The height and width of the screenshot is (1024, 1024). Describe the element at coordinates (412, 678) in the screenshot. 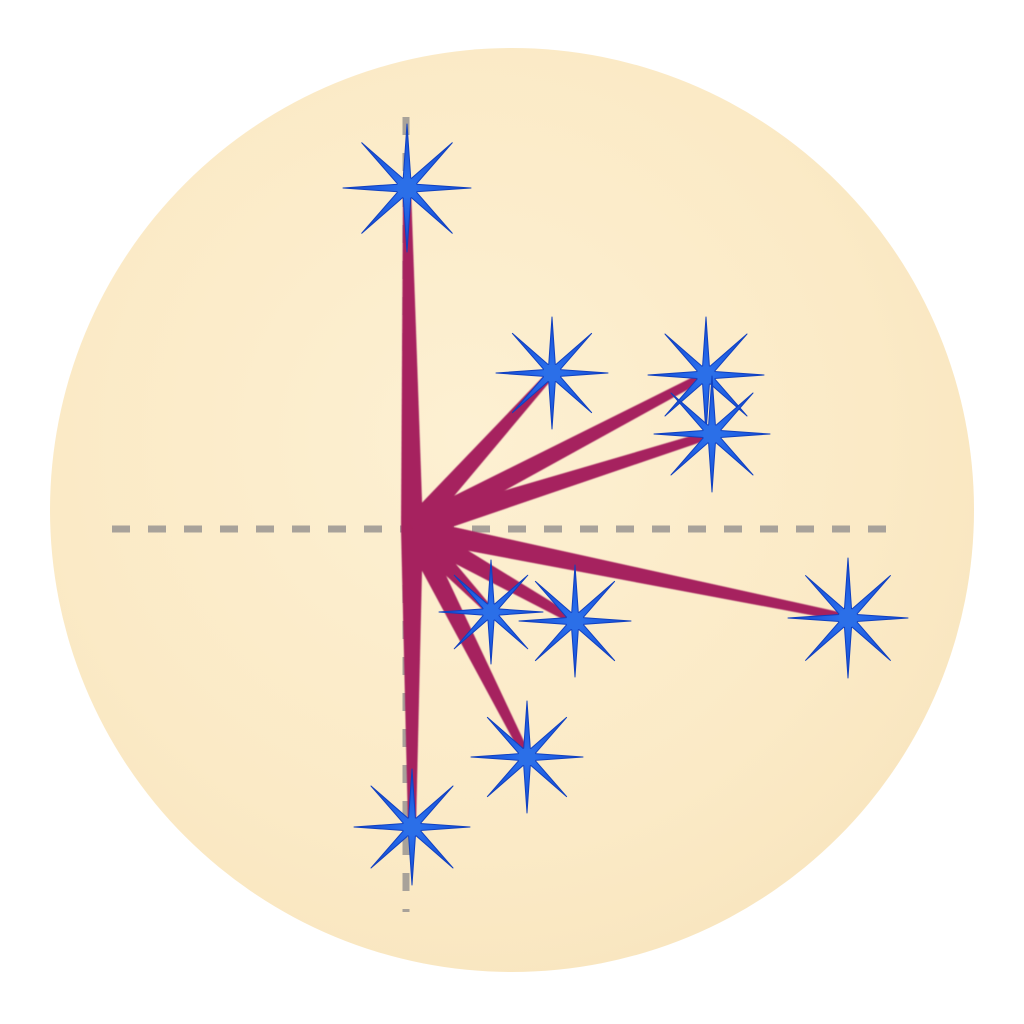

I see `ray-p9` at that location.